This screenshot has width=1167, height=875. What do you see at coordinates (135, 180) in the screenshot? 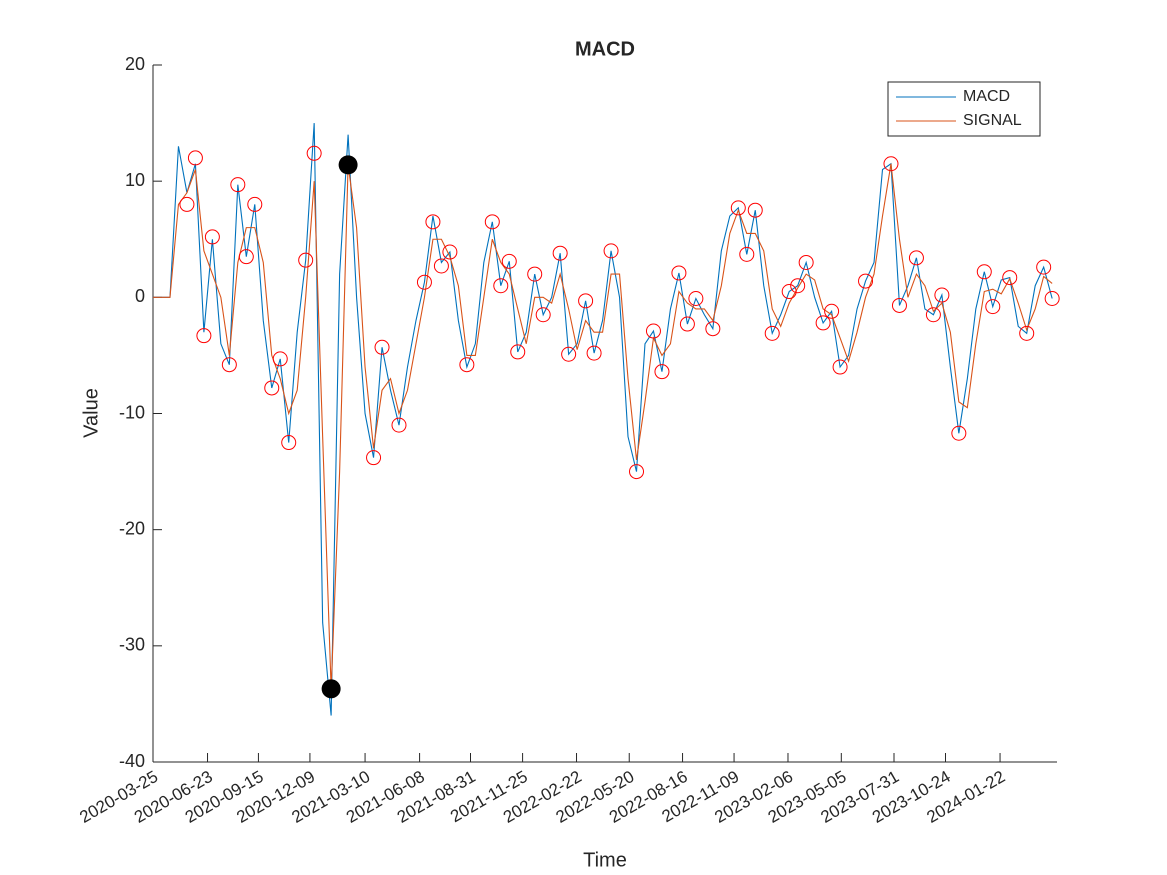
I see `y-tick-label: 10` at bounding box center [135, 180].